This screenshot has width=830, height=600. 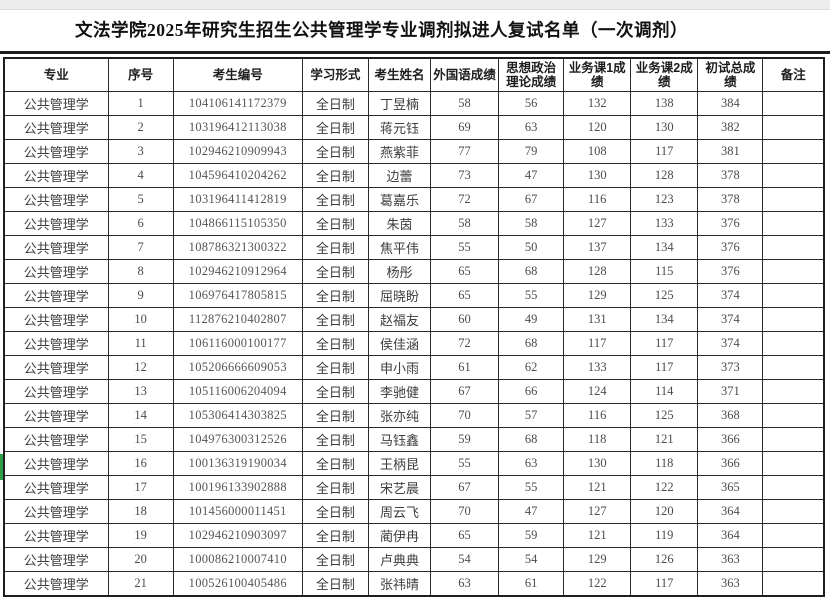 I want to click on table-cell: 100136319190034, so click(x=237, y=463).